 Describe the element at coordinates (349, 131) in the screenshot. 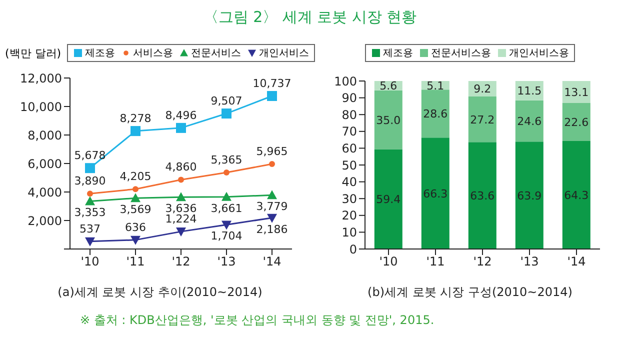

I see `y-tick-label: 70` at that location.